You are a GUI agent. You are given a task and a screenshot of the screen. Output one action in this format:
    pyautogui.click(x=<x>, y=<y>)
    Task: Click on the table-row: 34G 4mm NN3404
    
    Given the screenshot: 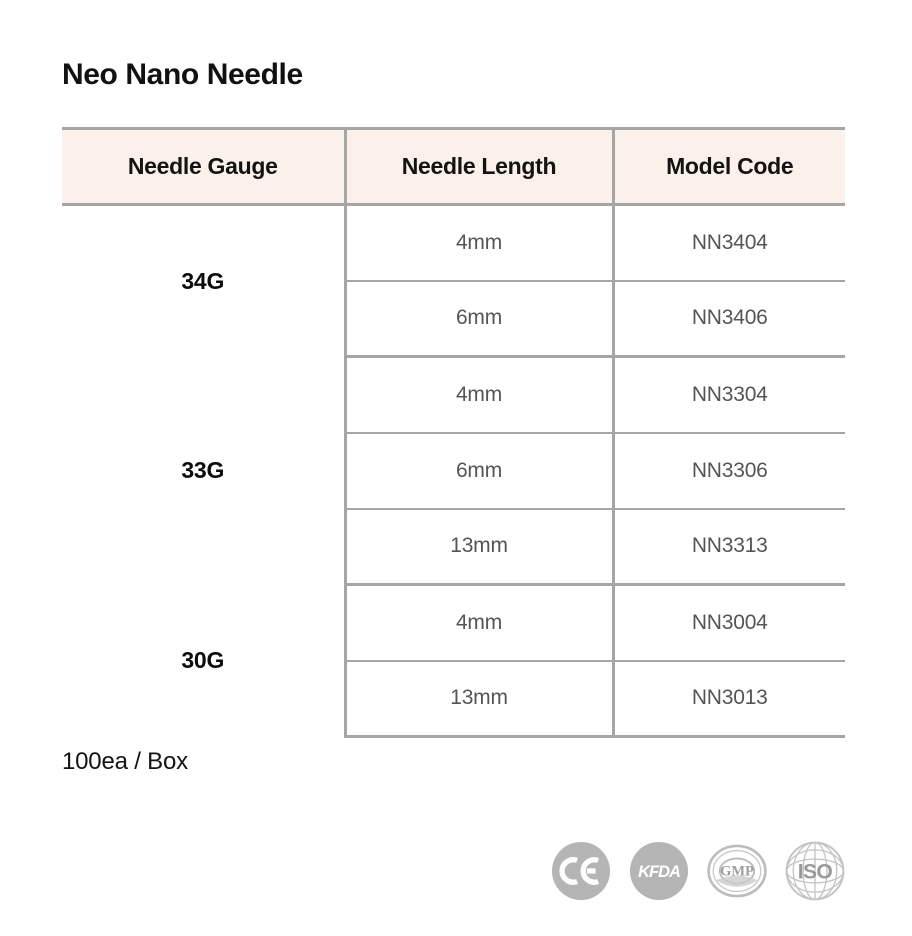 What is the action you would take?
    pyautogui.click(x=453, y=249)
    